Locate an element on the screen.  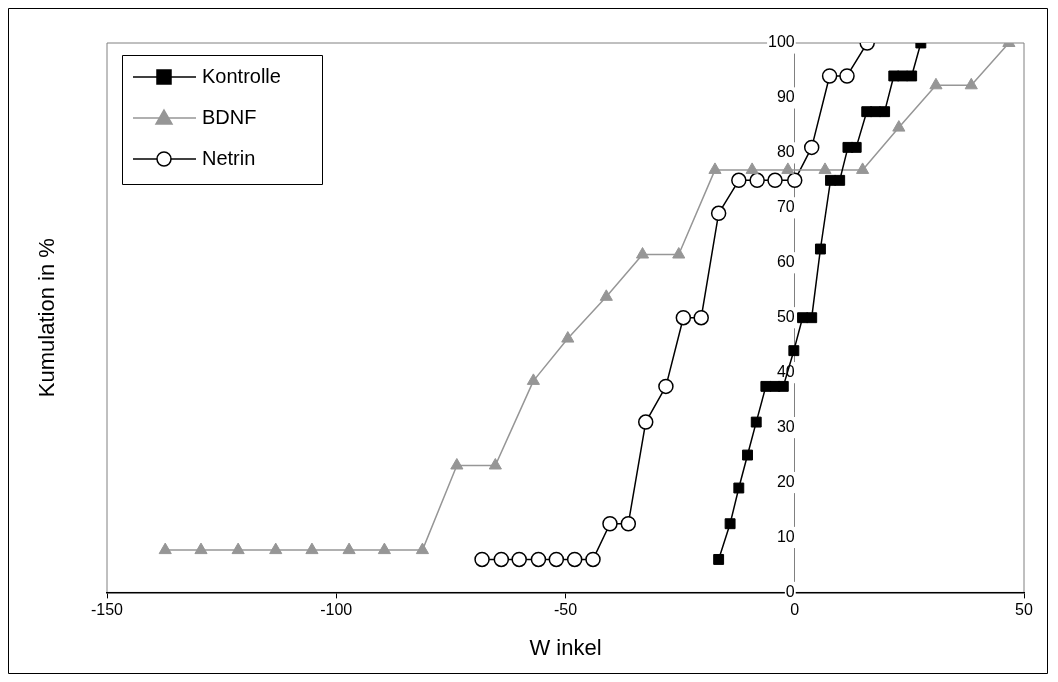
y-tick-label: 100 is located at coordinates (781, 42).